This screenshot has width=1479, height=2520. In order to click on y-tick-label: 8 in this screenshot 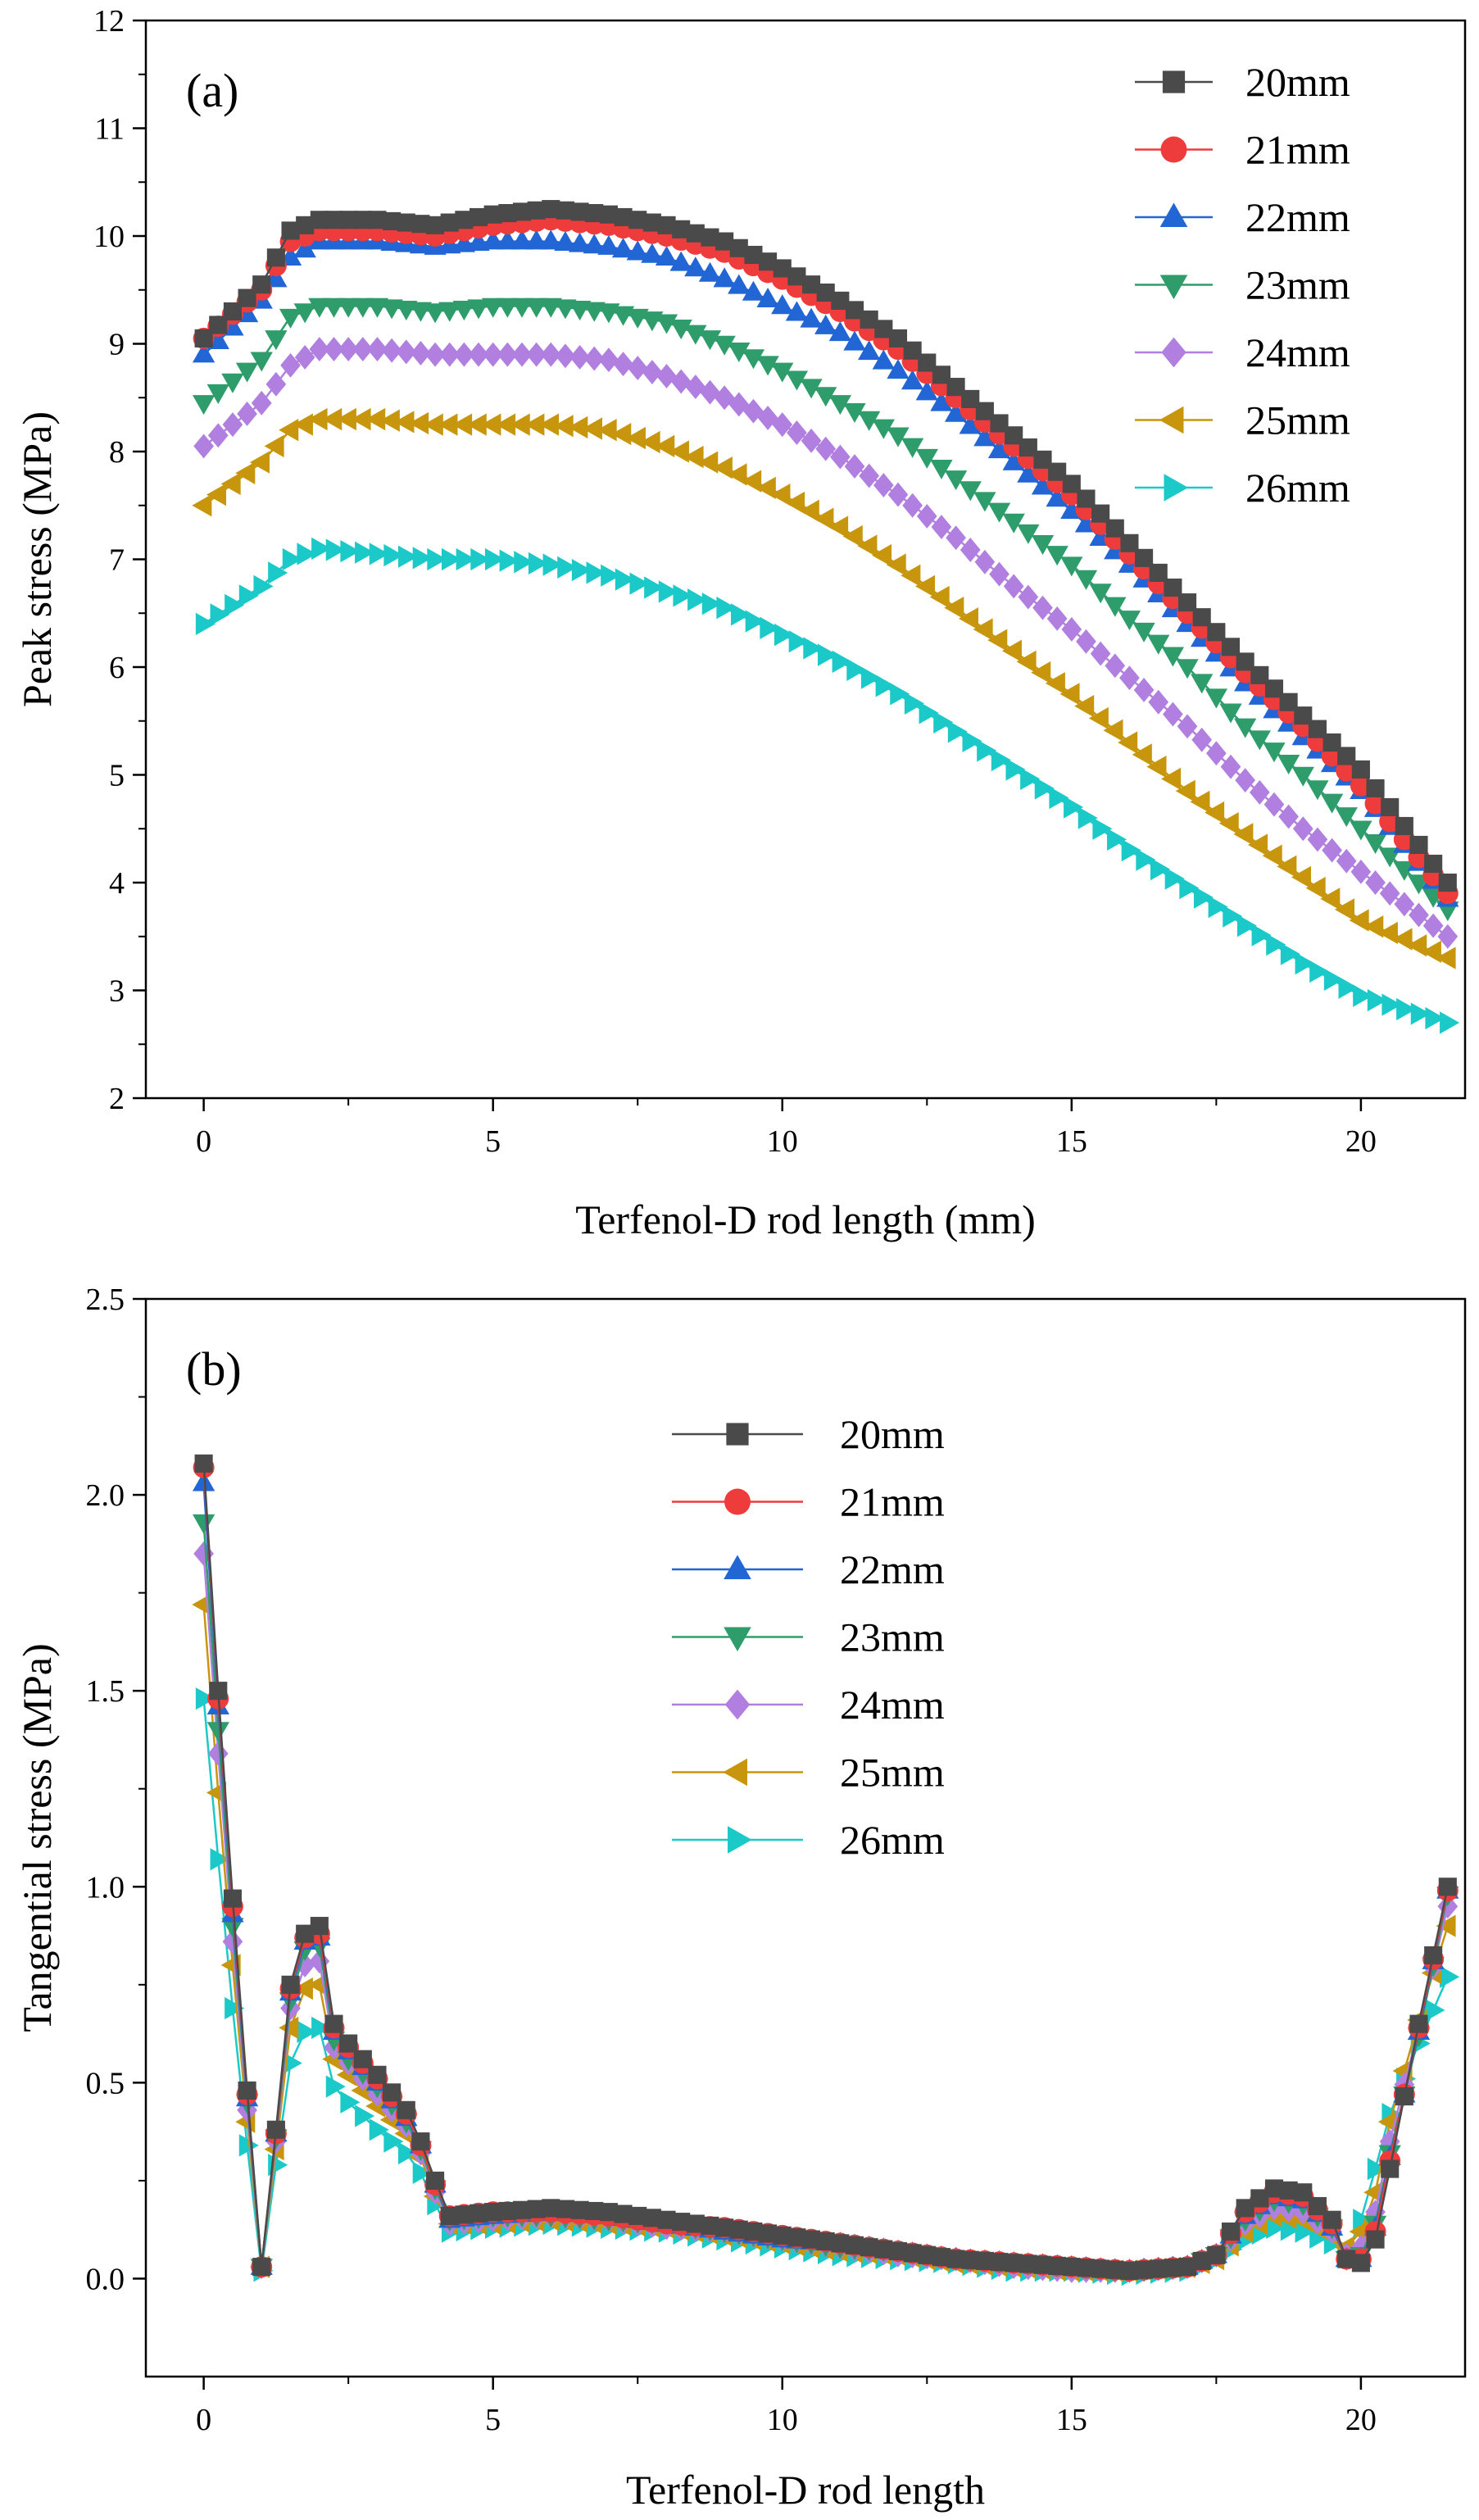, I will do `click(117, 453)`.